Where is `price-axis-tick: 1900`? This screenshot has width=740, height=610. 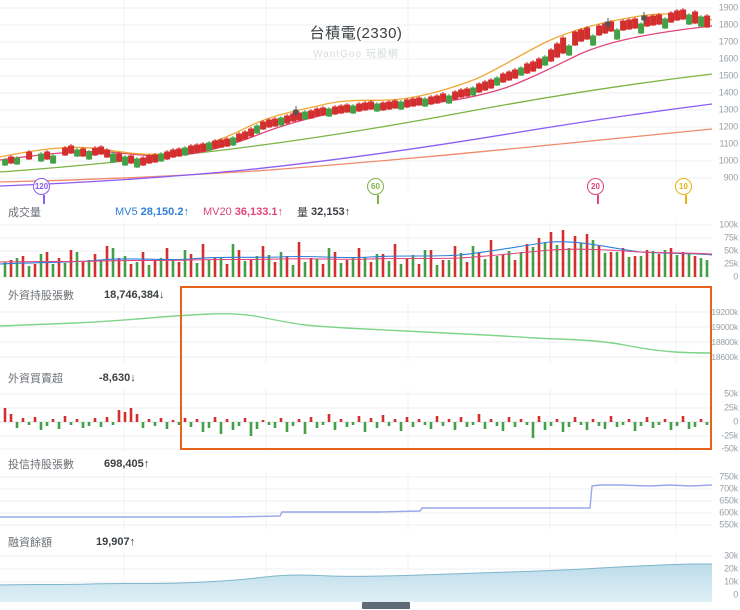 price-axis-tick: 1900 is located at coordinates (728, 7).